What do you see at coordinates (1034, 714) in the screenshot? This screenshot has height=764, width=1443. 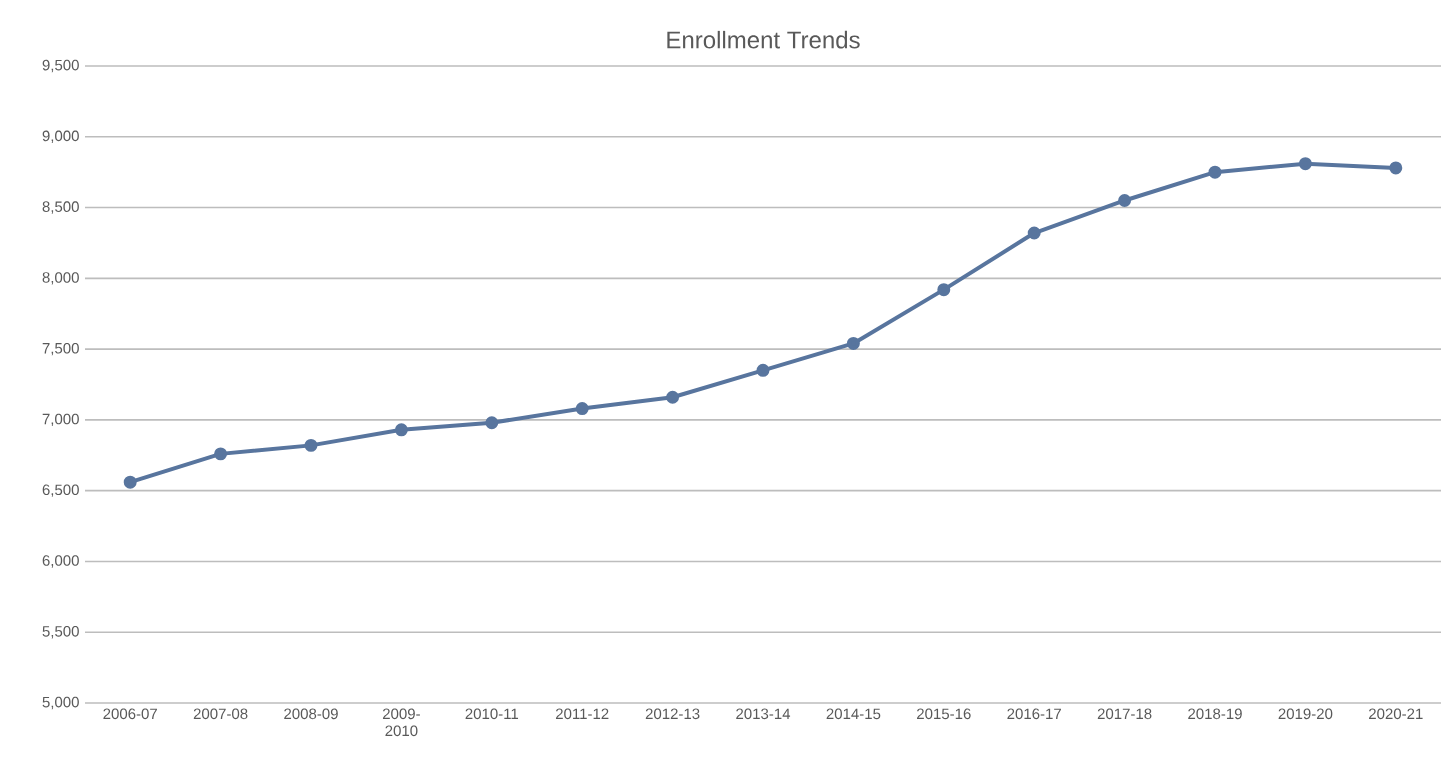 I see `x-tick-label: 2016-17` at bounding box center [1034, 714].